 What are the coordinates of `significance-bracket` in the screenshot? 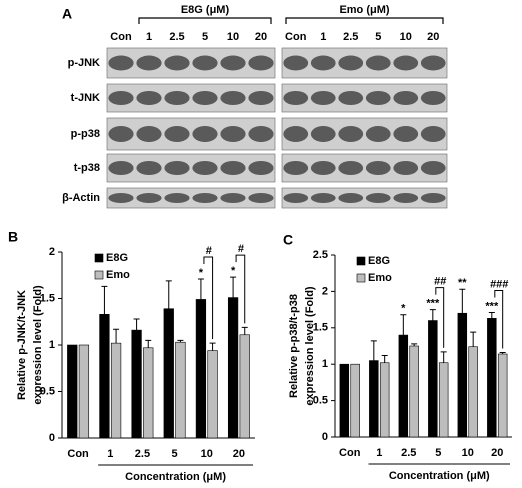 It's located at (240, 289).